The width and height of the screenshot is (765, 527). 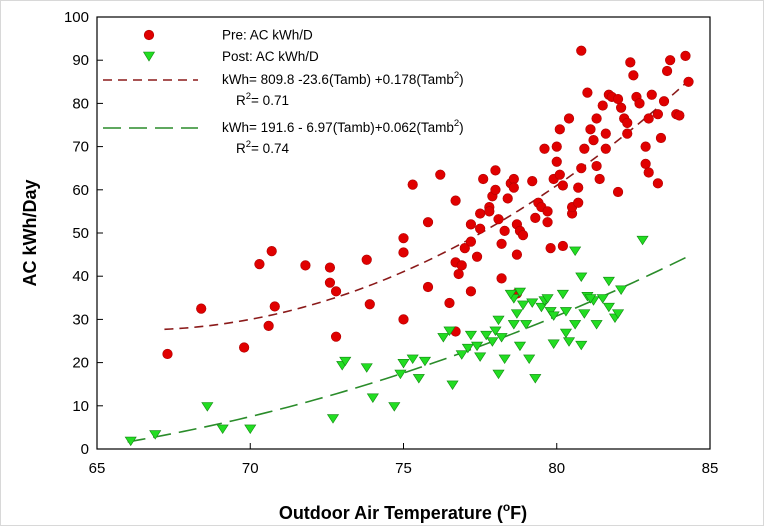 I want to click on legend-pre-label: Pre: AC kWh/D, so click(x=267, y=35).